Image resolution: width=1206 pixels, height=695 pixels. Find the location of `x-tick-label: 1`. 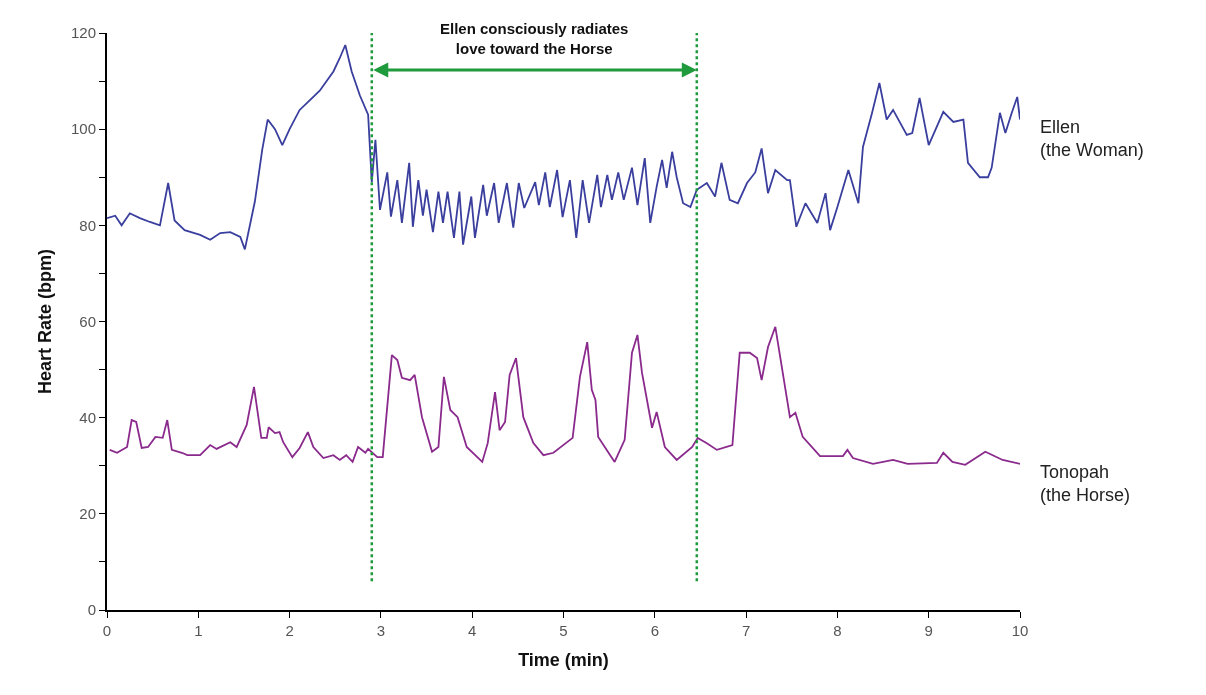

x-tick-label: 1 is located at coordinates (198, 630).